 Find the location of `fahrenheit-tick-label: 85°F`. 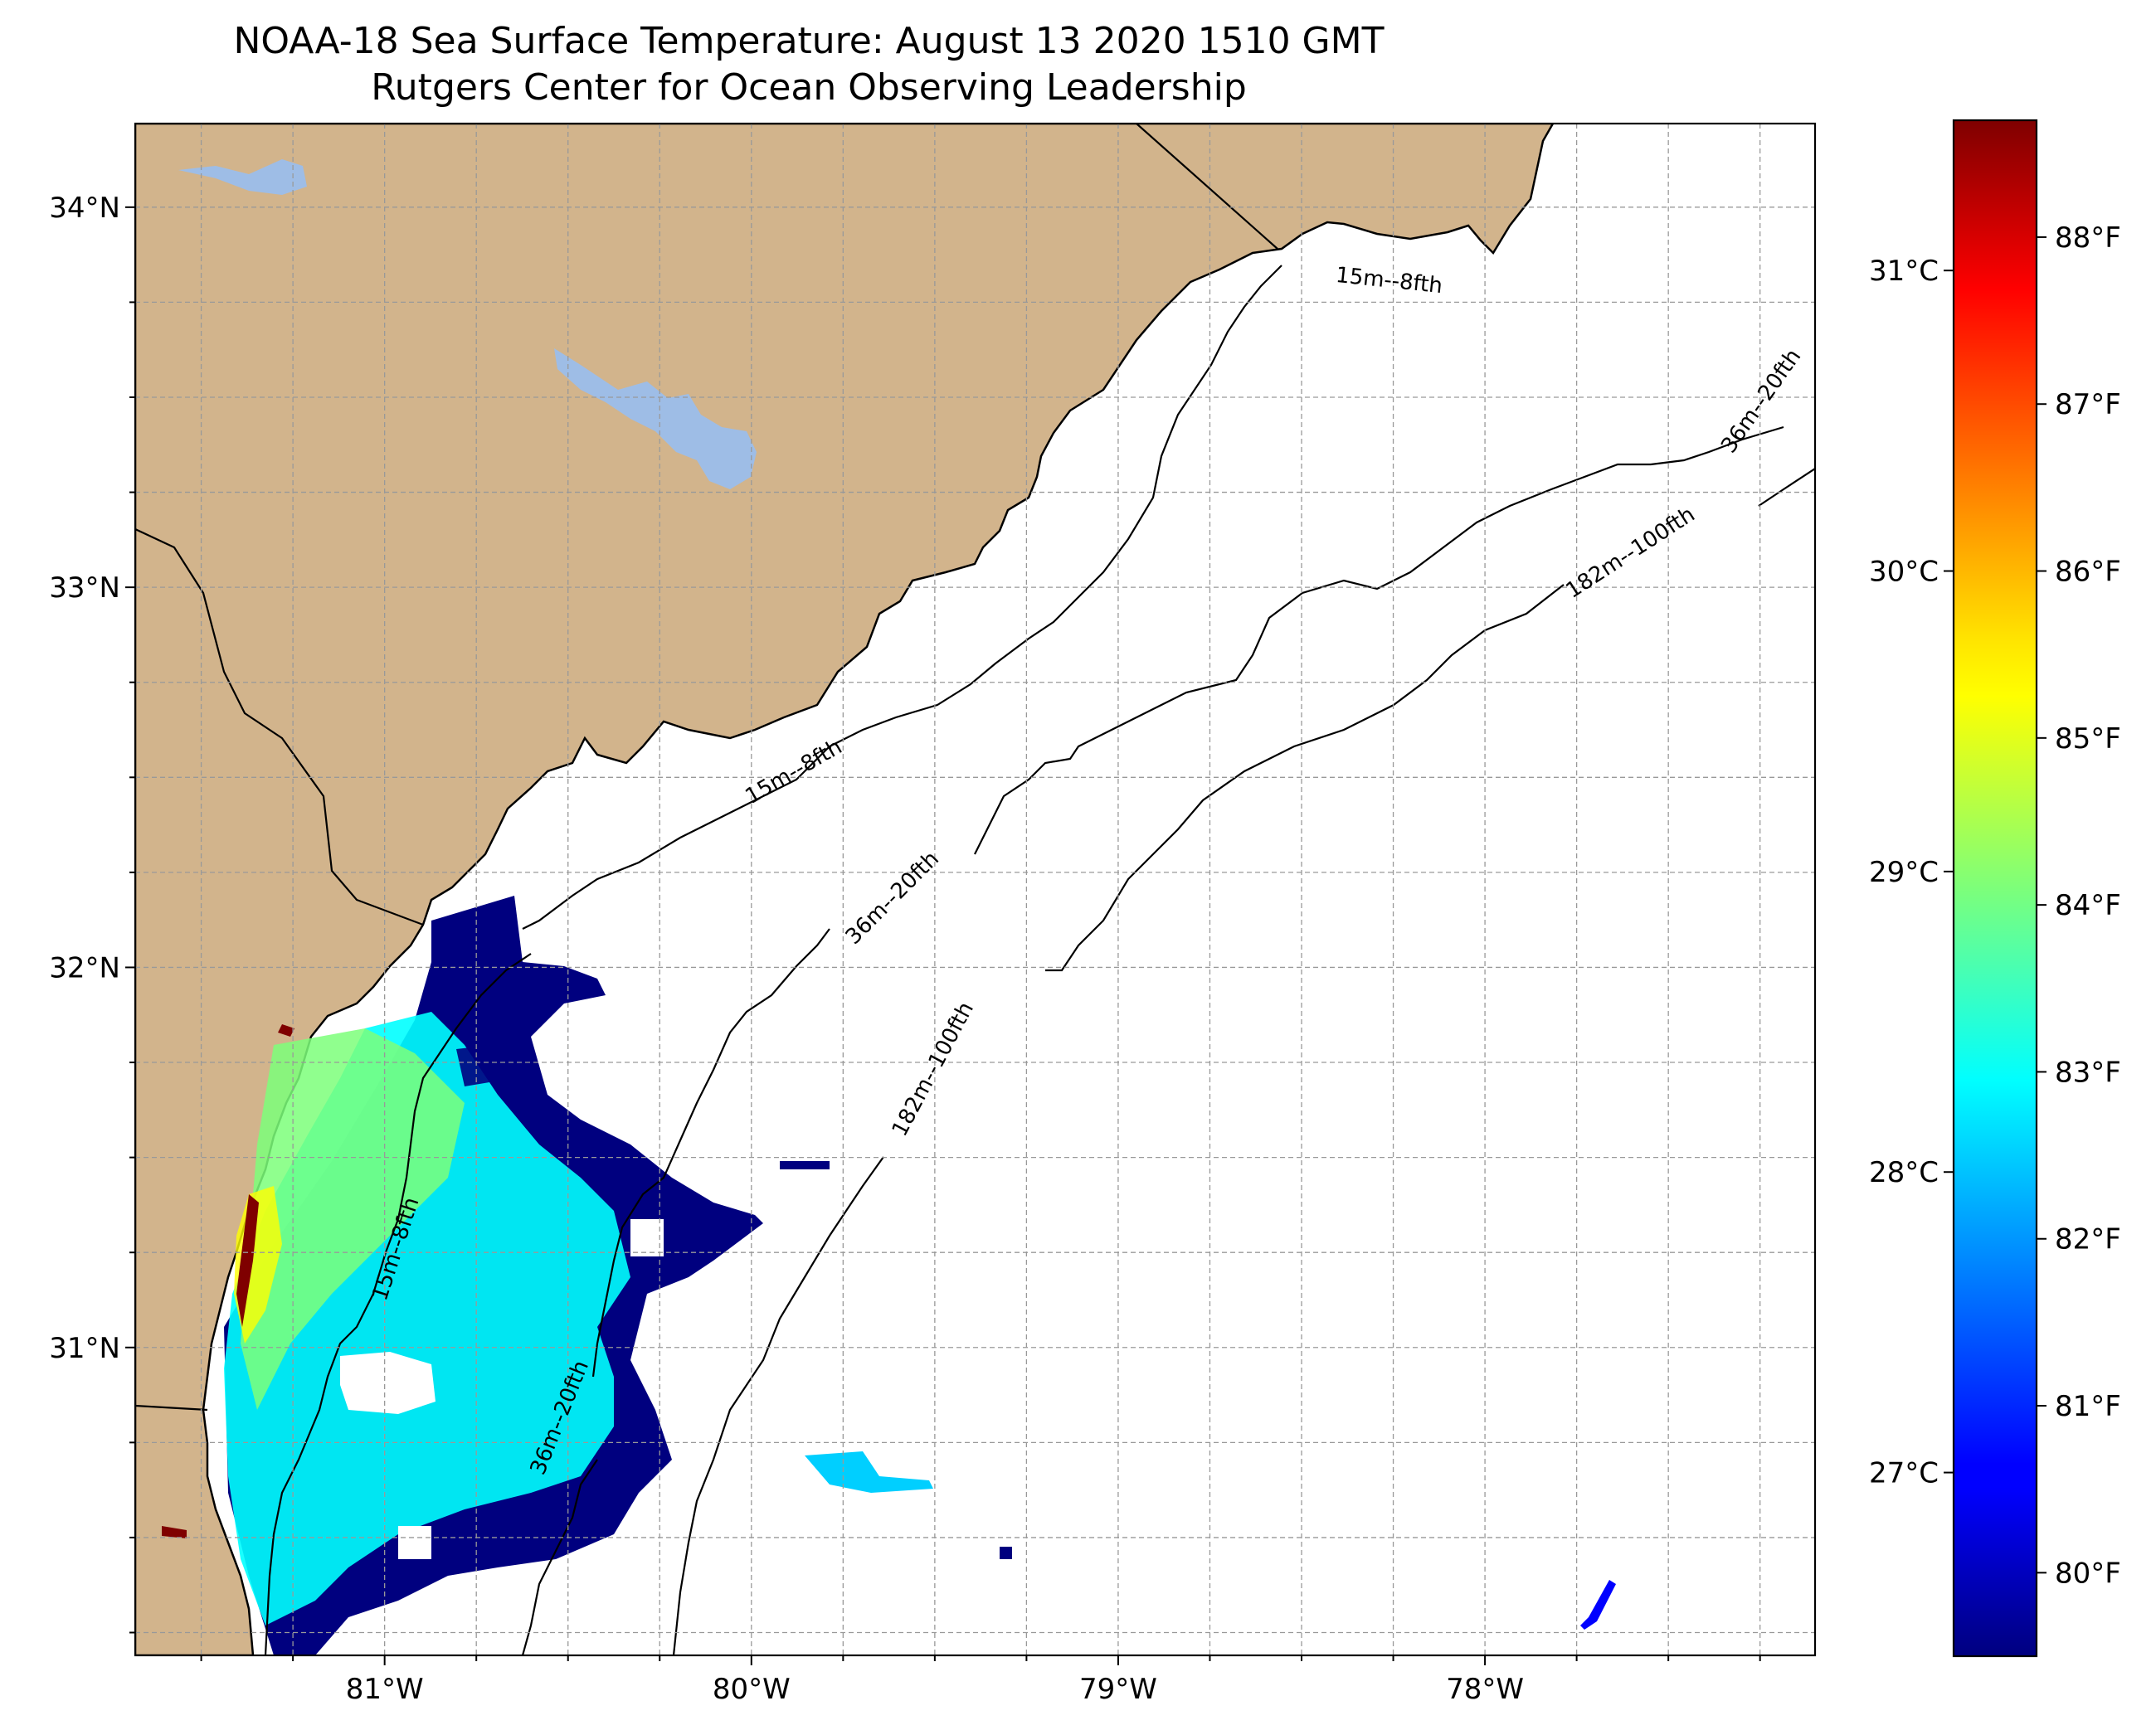

fahrenheit-tick-label: 85°F is located at coordinates (2088, 739).